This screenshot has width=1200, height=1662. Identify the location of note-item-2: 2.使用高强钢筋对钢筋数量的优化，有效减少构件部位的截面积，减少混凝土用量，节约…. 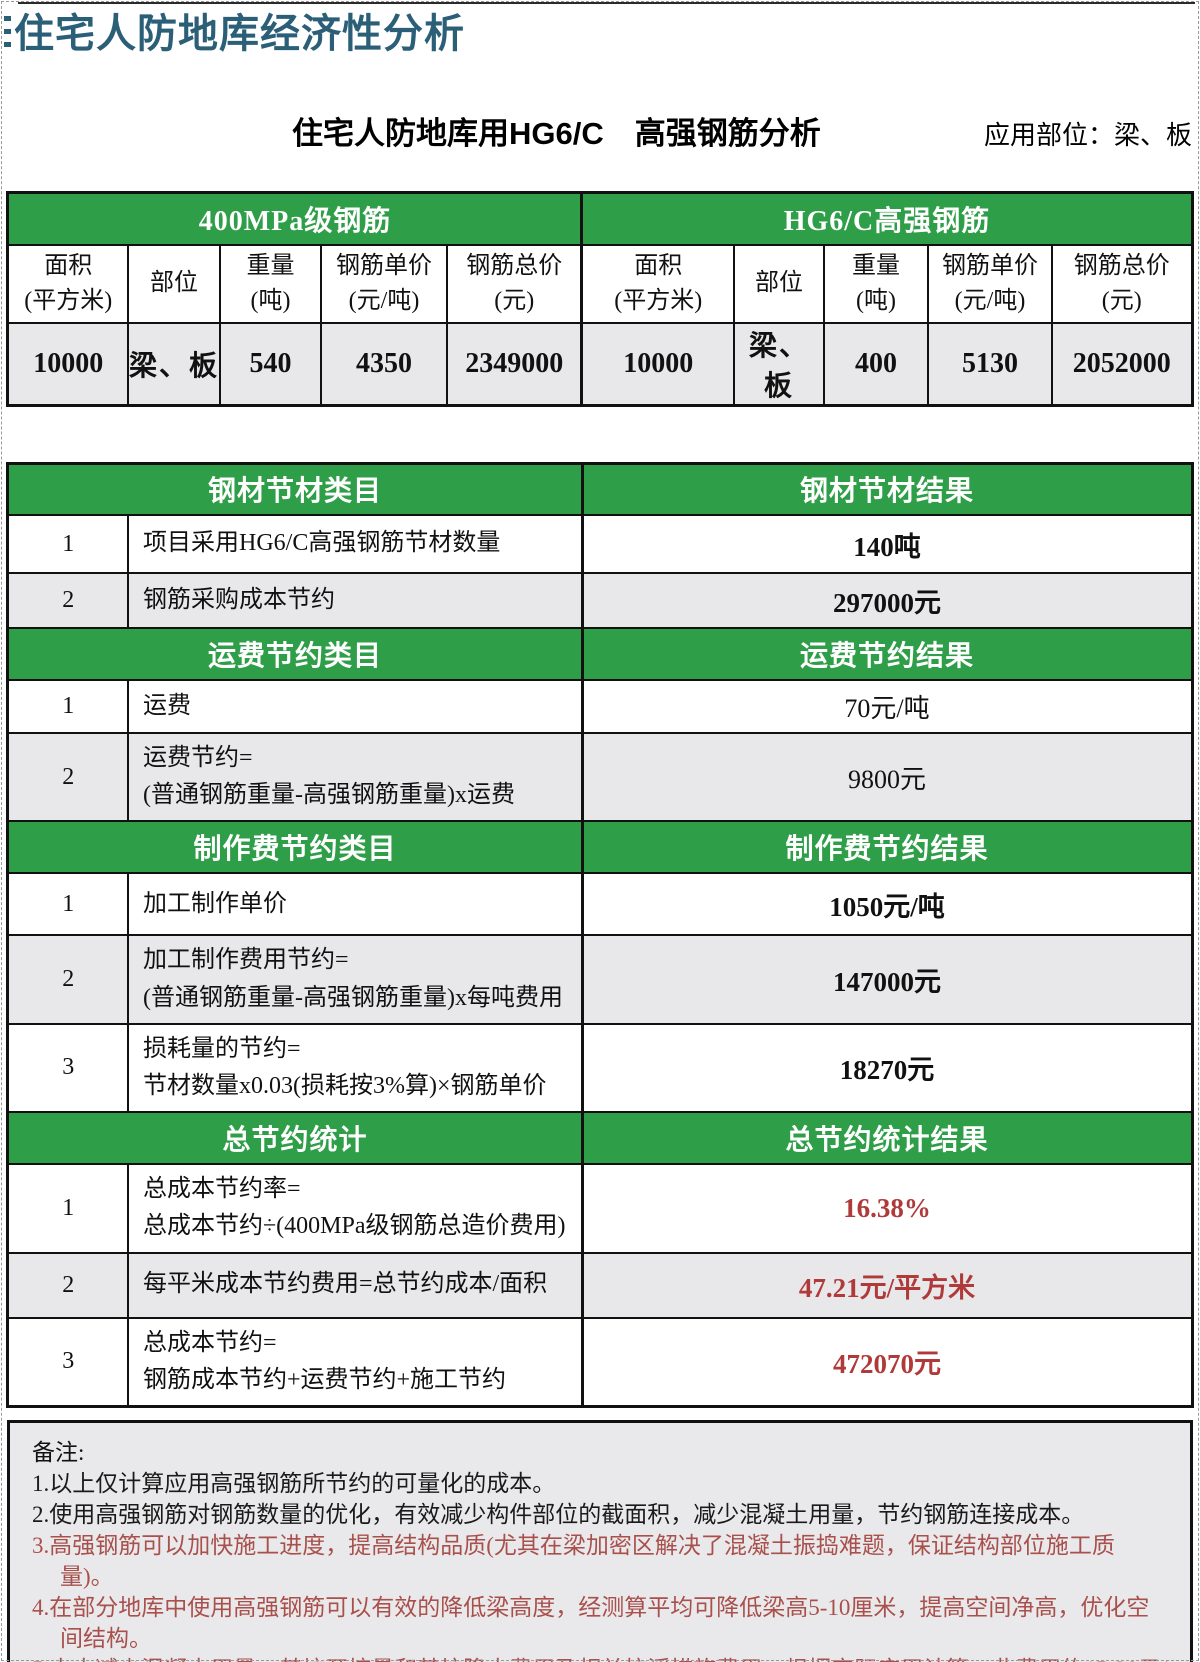
(558, 1514).